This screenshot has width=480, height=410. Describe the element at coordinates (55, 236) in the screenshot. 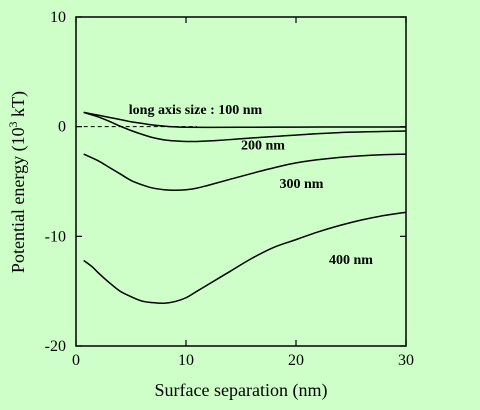

I see `y-tick-label: -10` at that location.